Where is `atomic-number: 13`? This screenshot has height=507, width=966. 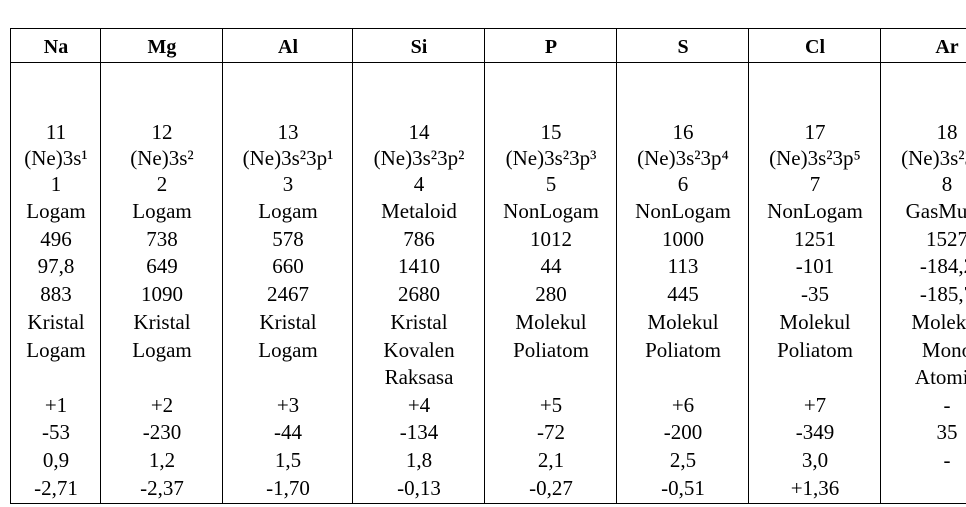
atomic-number: 13 is located at coordinates (288, 132).